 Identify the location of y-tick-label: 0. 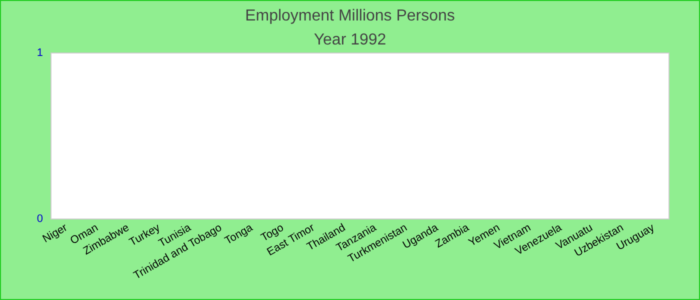
(39, 219).